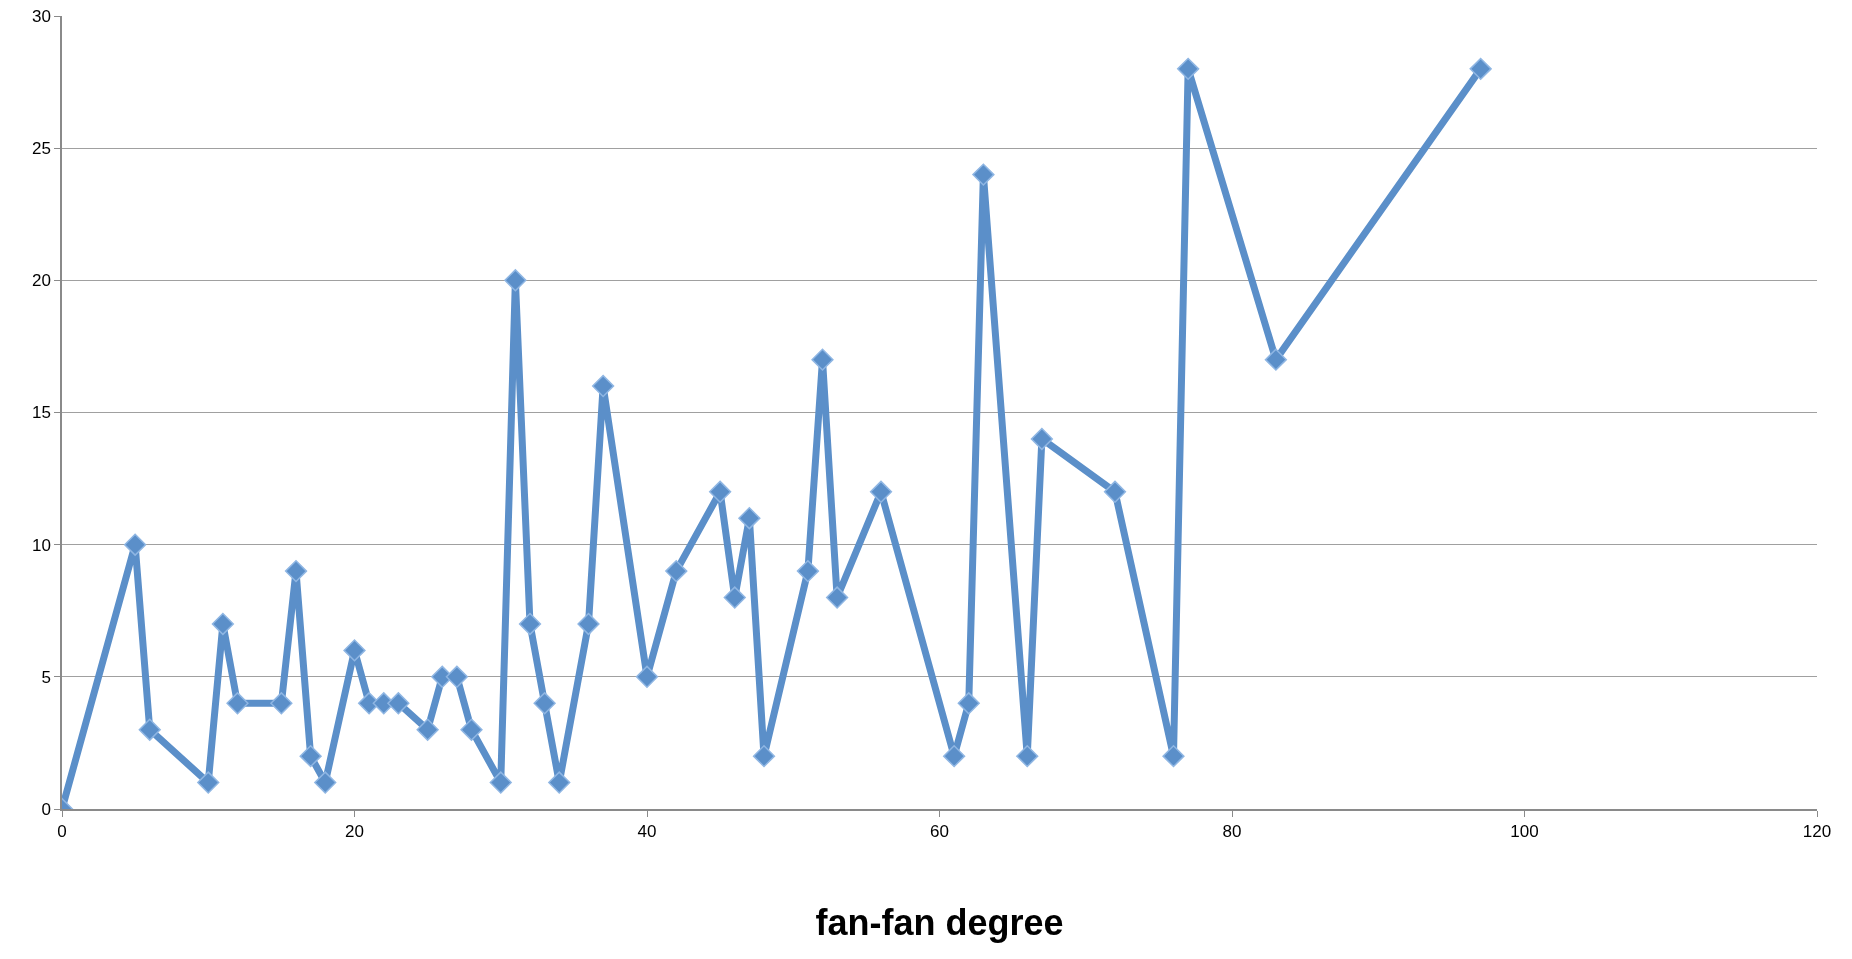 The width and height of the screenshot is (1852, 959). I want to click on y-tick-label: 20, so click(41, 281).